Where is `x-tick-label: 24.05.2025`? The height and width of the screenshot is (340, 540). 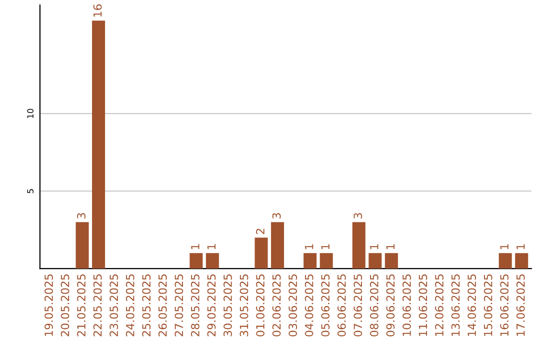 x-tick-label: 24.05.2025 is located at coordinates (130, 305).